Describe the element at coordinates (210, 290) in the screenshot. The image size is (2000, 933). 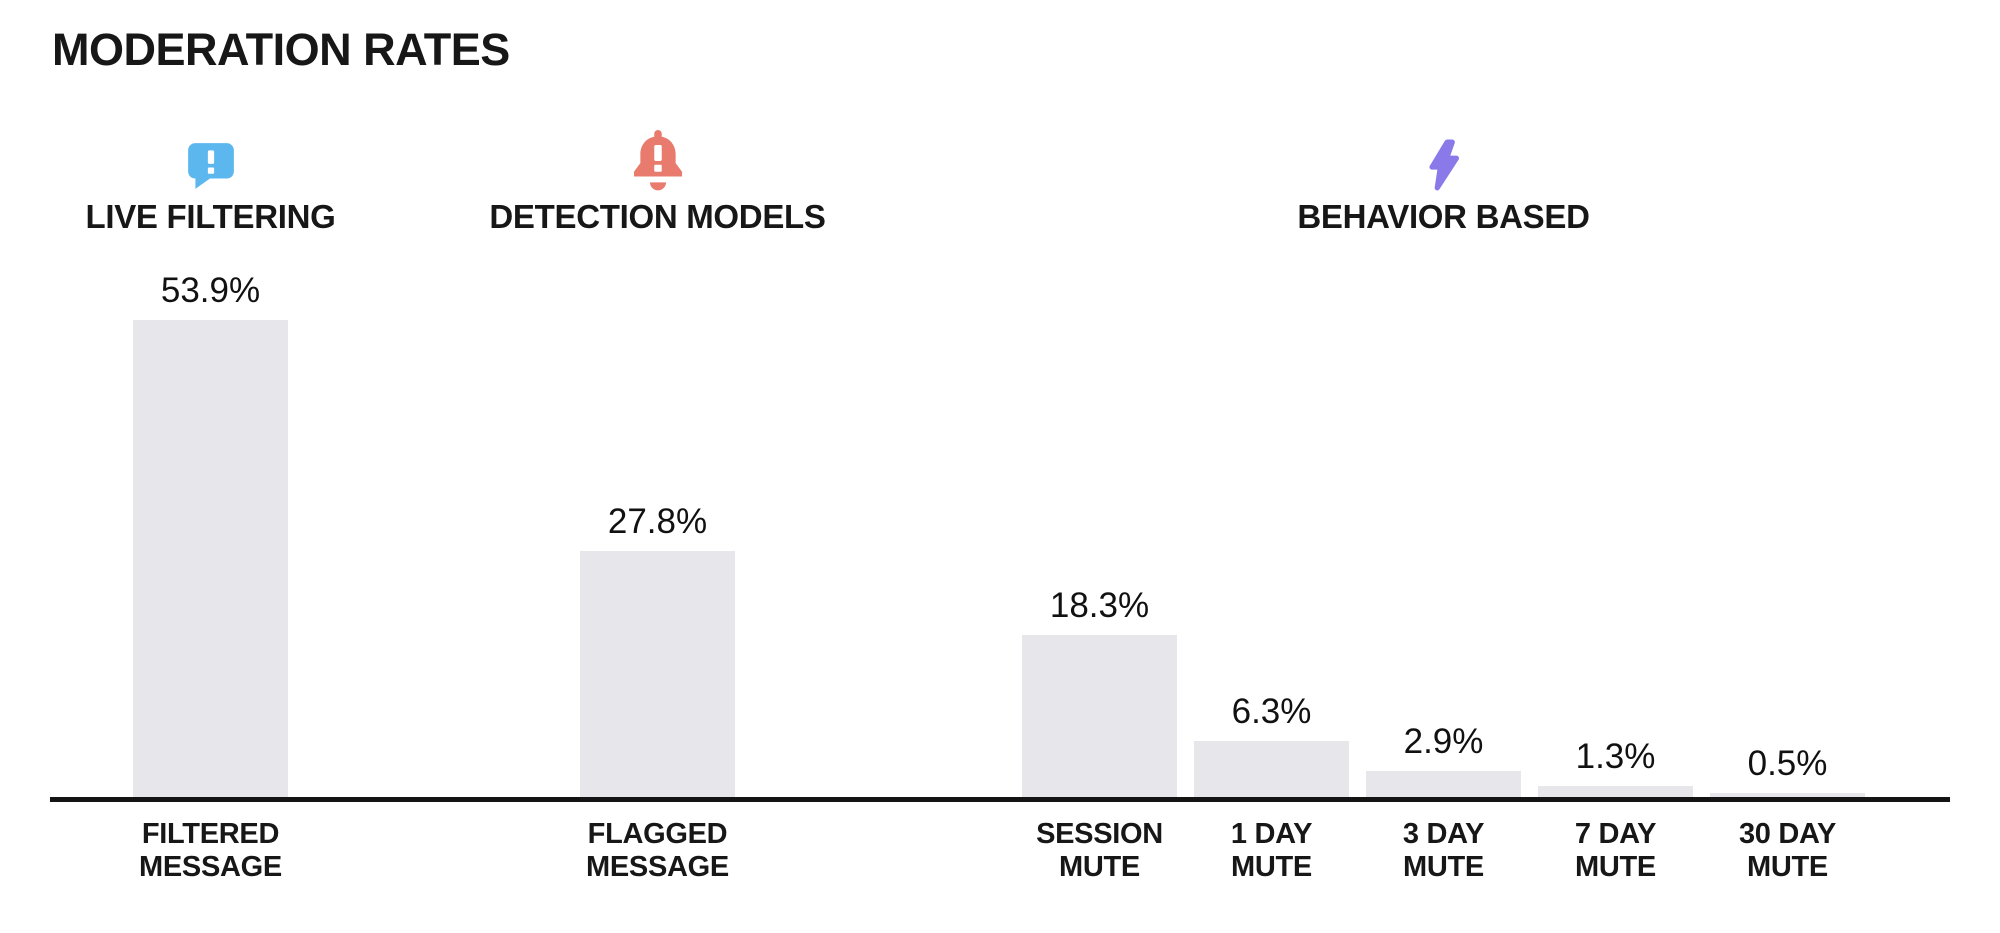
I see `bar-value-label: 53.9%` at that location.